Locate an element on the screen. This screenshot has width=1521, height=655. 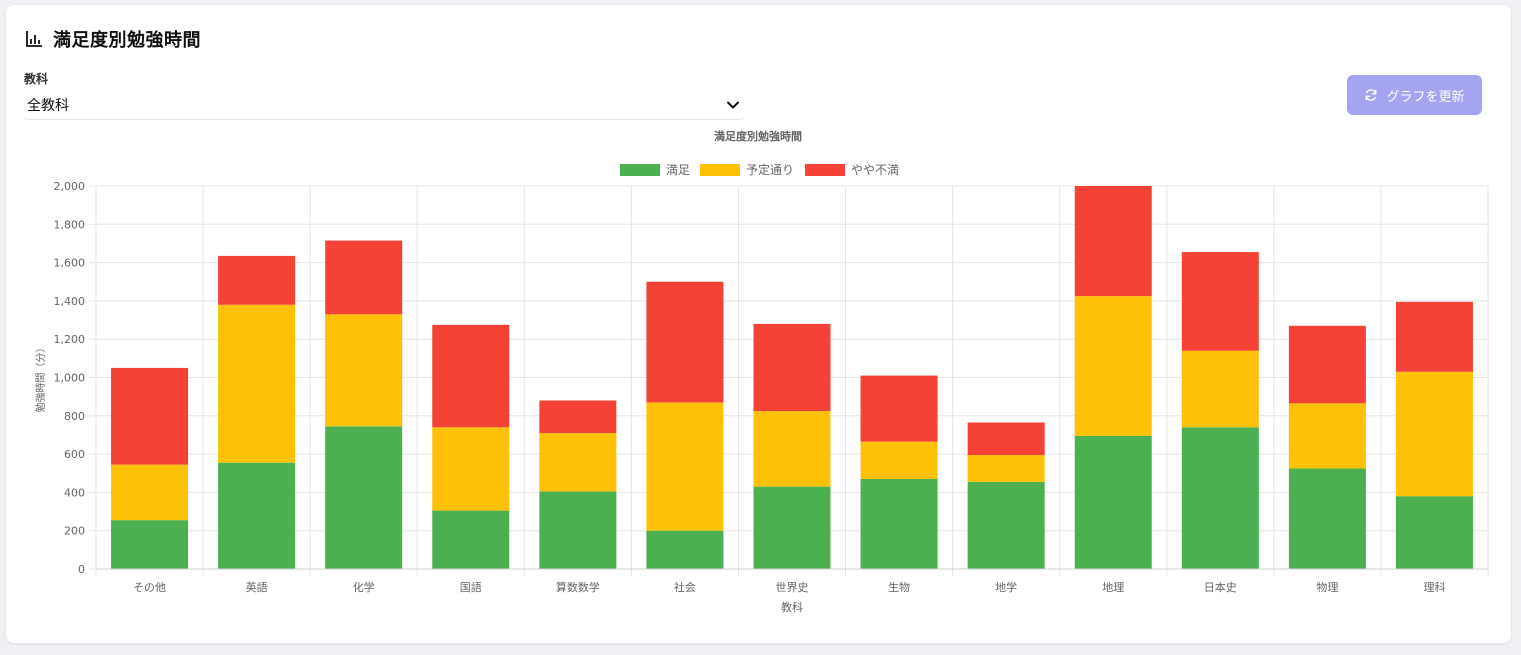
y-tick-label: 200 is located at coordinates (74, 531).